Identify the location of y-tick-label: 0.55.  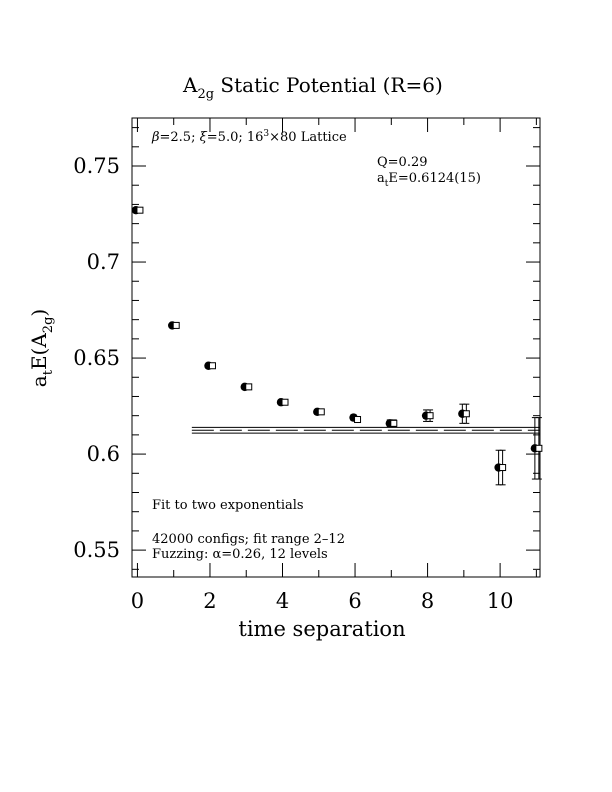
(96, 550).